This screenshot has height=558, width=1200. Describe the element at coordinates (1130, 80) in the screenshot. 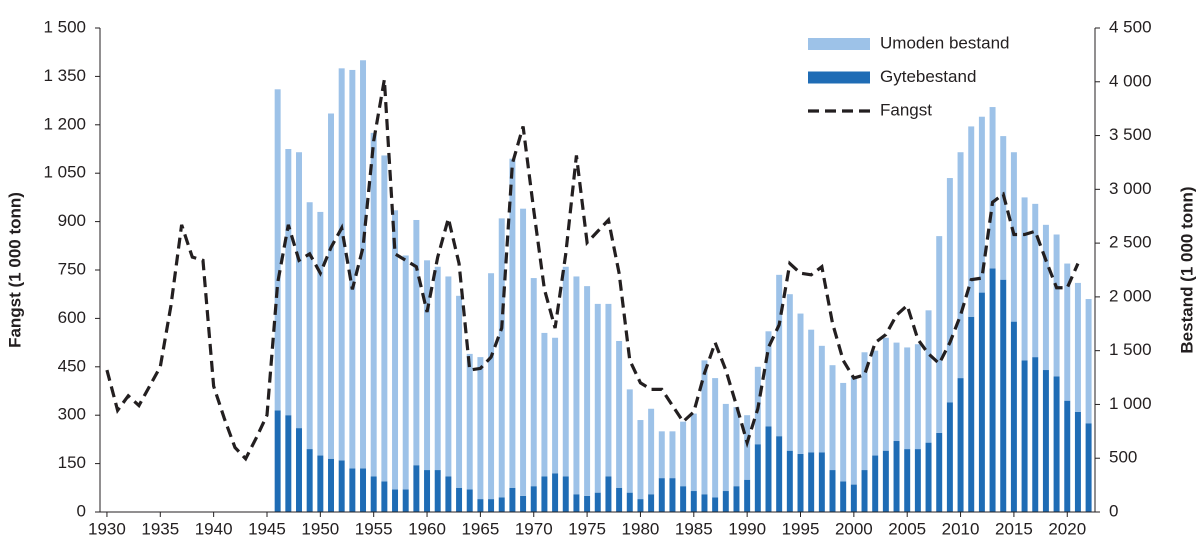

I see `y2-tick-label: 4 000` at that location.